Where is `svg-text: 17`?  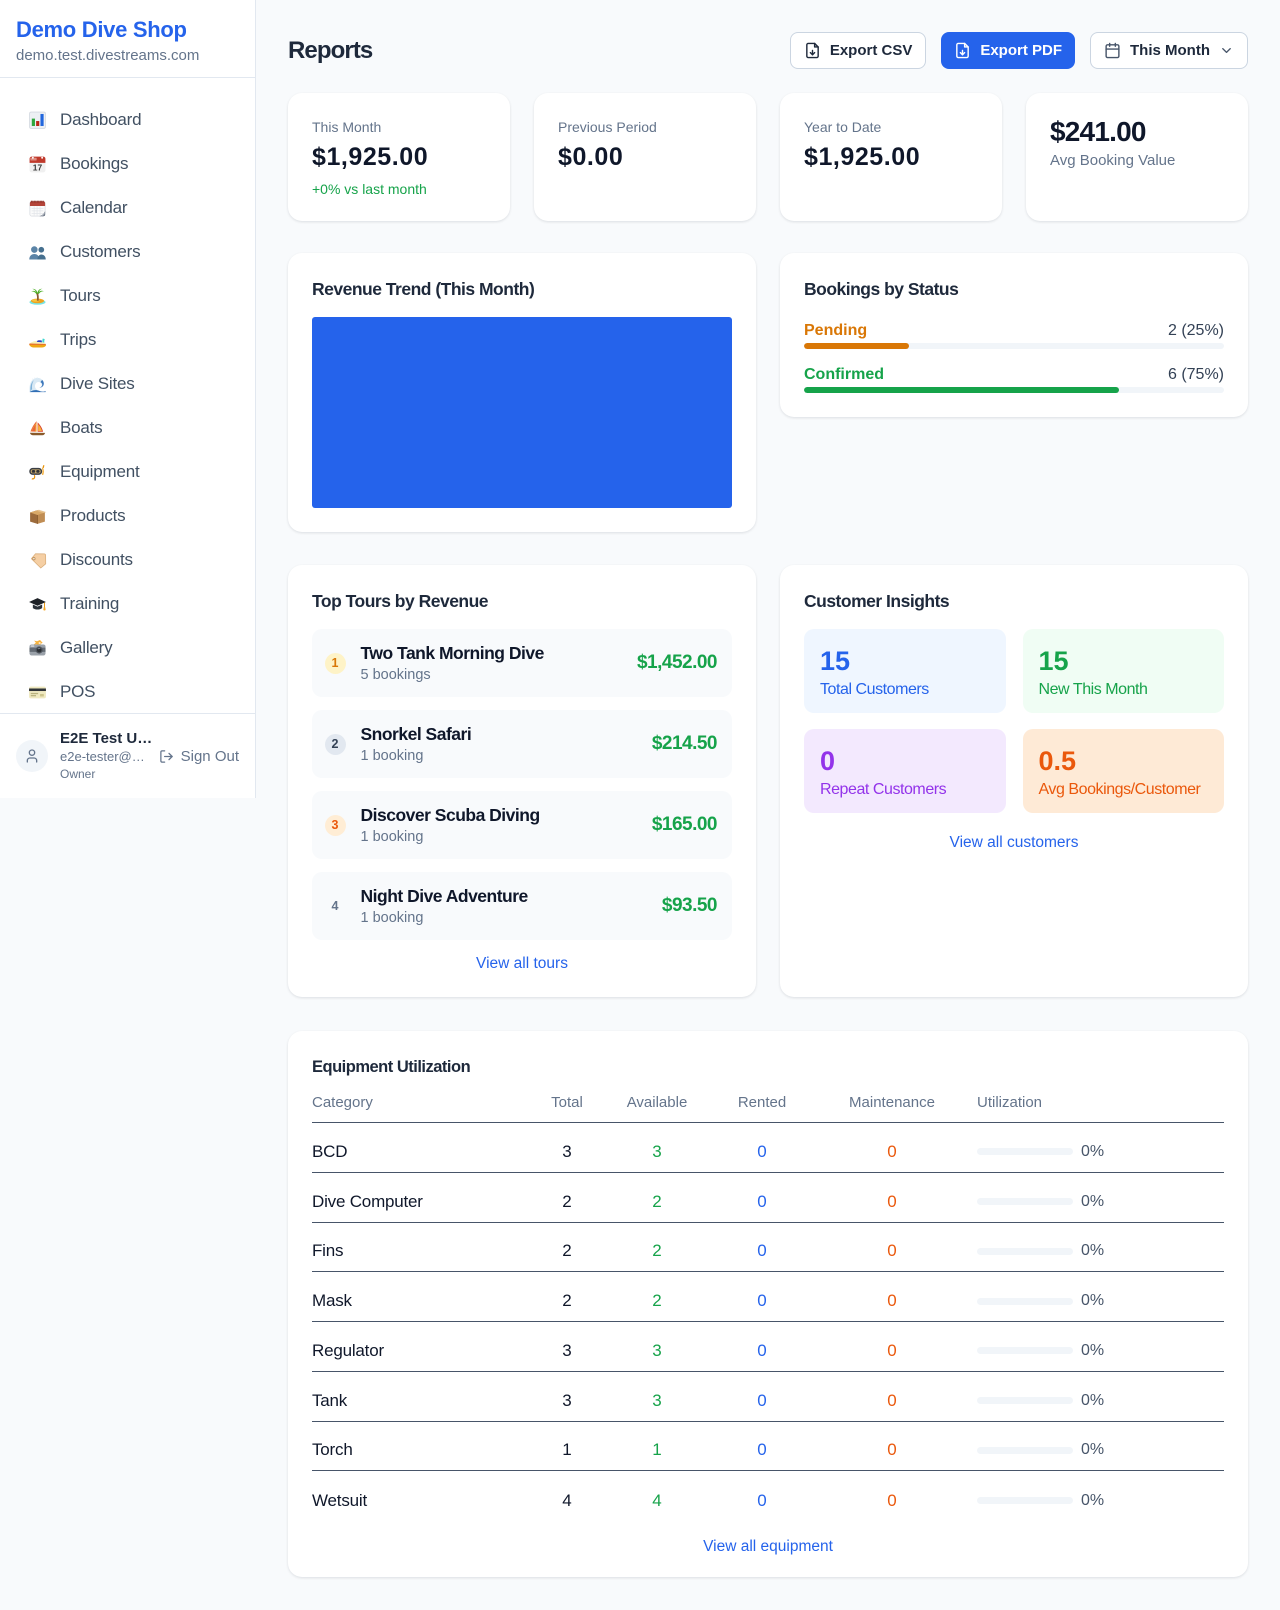 svg-text: 17 is located at coordinates (38, 167).